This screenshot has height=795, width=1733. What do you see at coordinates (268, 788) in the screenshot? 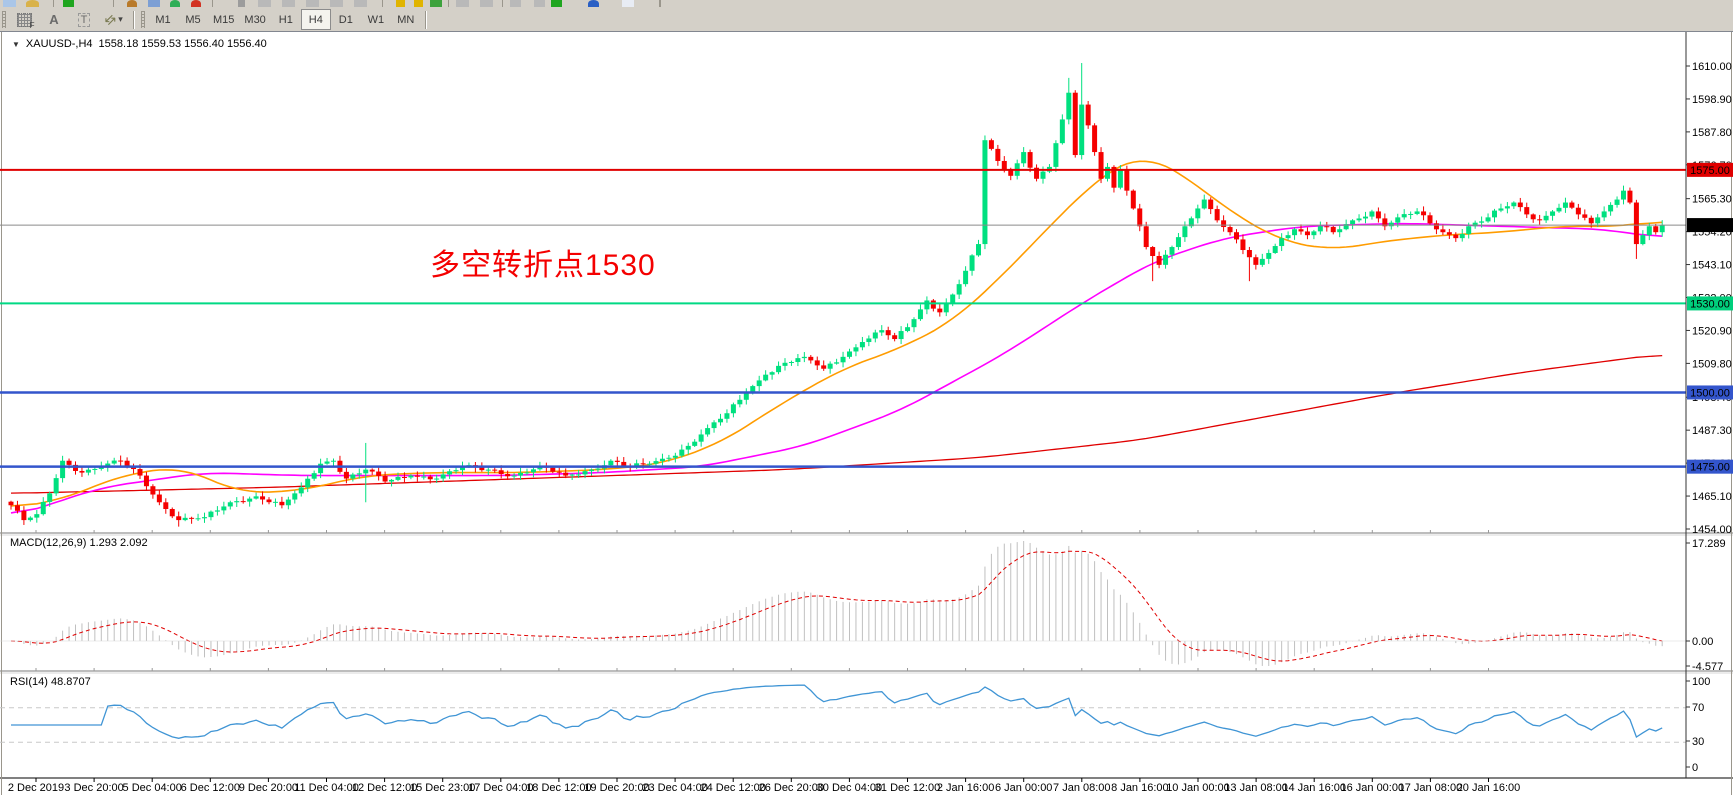
I see `svg-text: 9 Dec 20:00` at bounding box center [268, 788].